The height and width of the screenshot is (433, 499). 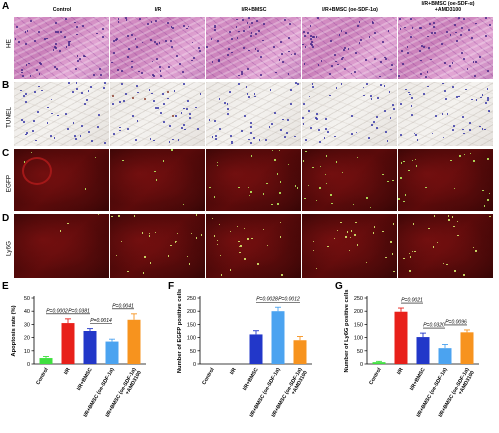 What do you see at coordinates (278, 337) in the screenshot?
I see `bar` at bounding box center [278, 337].